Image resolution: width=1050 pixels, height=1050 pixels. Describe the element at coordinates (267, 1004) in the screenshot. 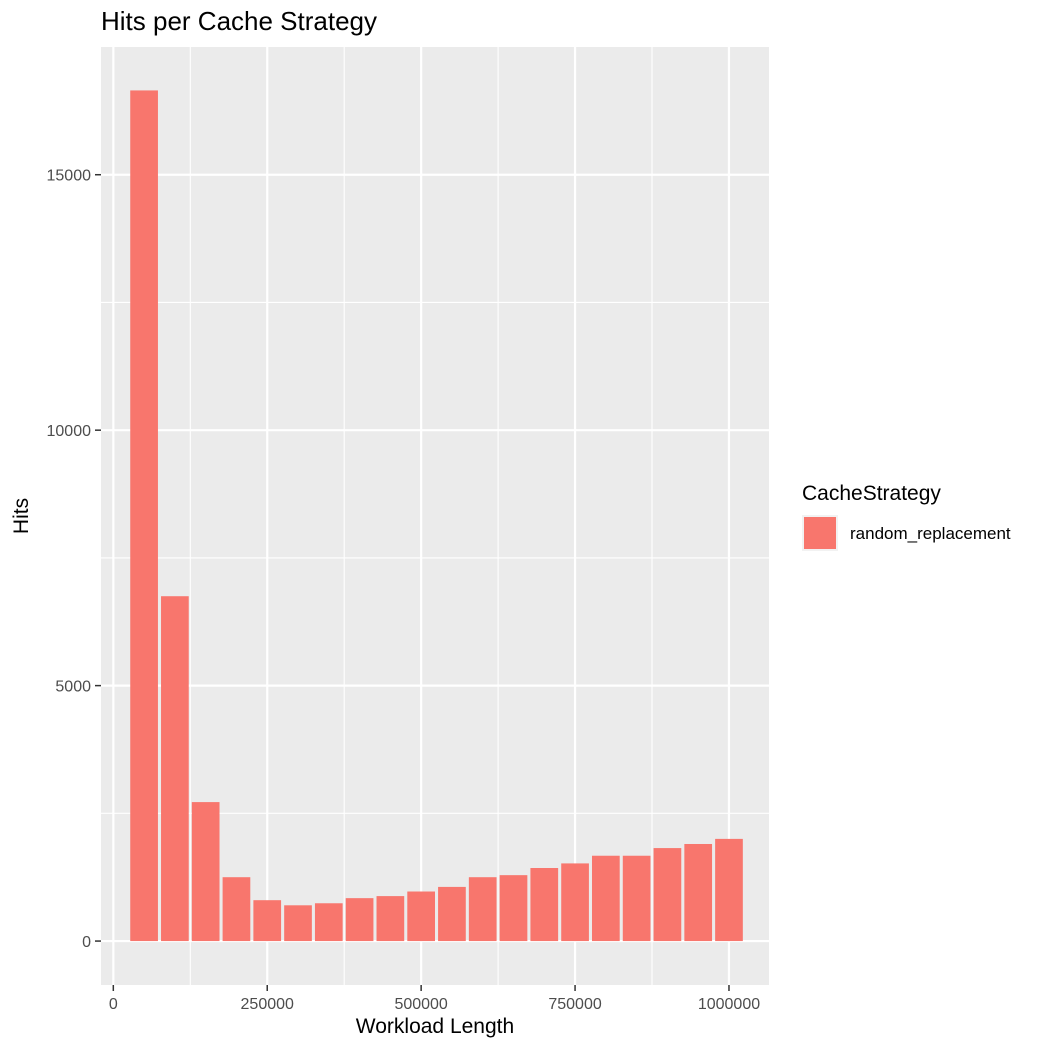

I see `x-tick-label: 250000` at that location.